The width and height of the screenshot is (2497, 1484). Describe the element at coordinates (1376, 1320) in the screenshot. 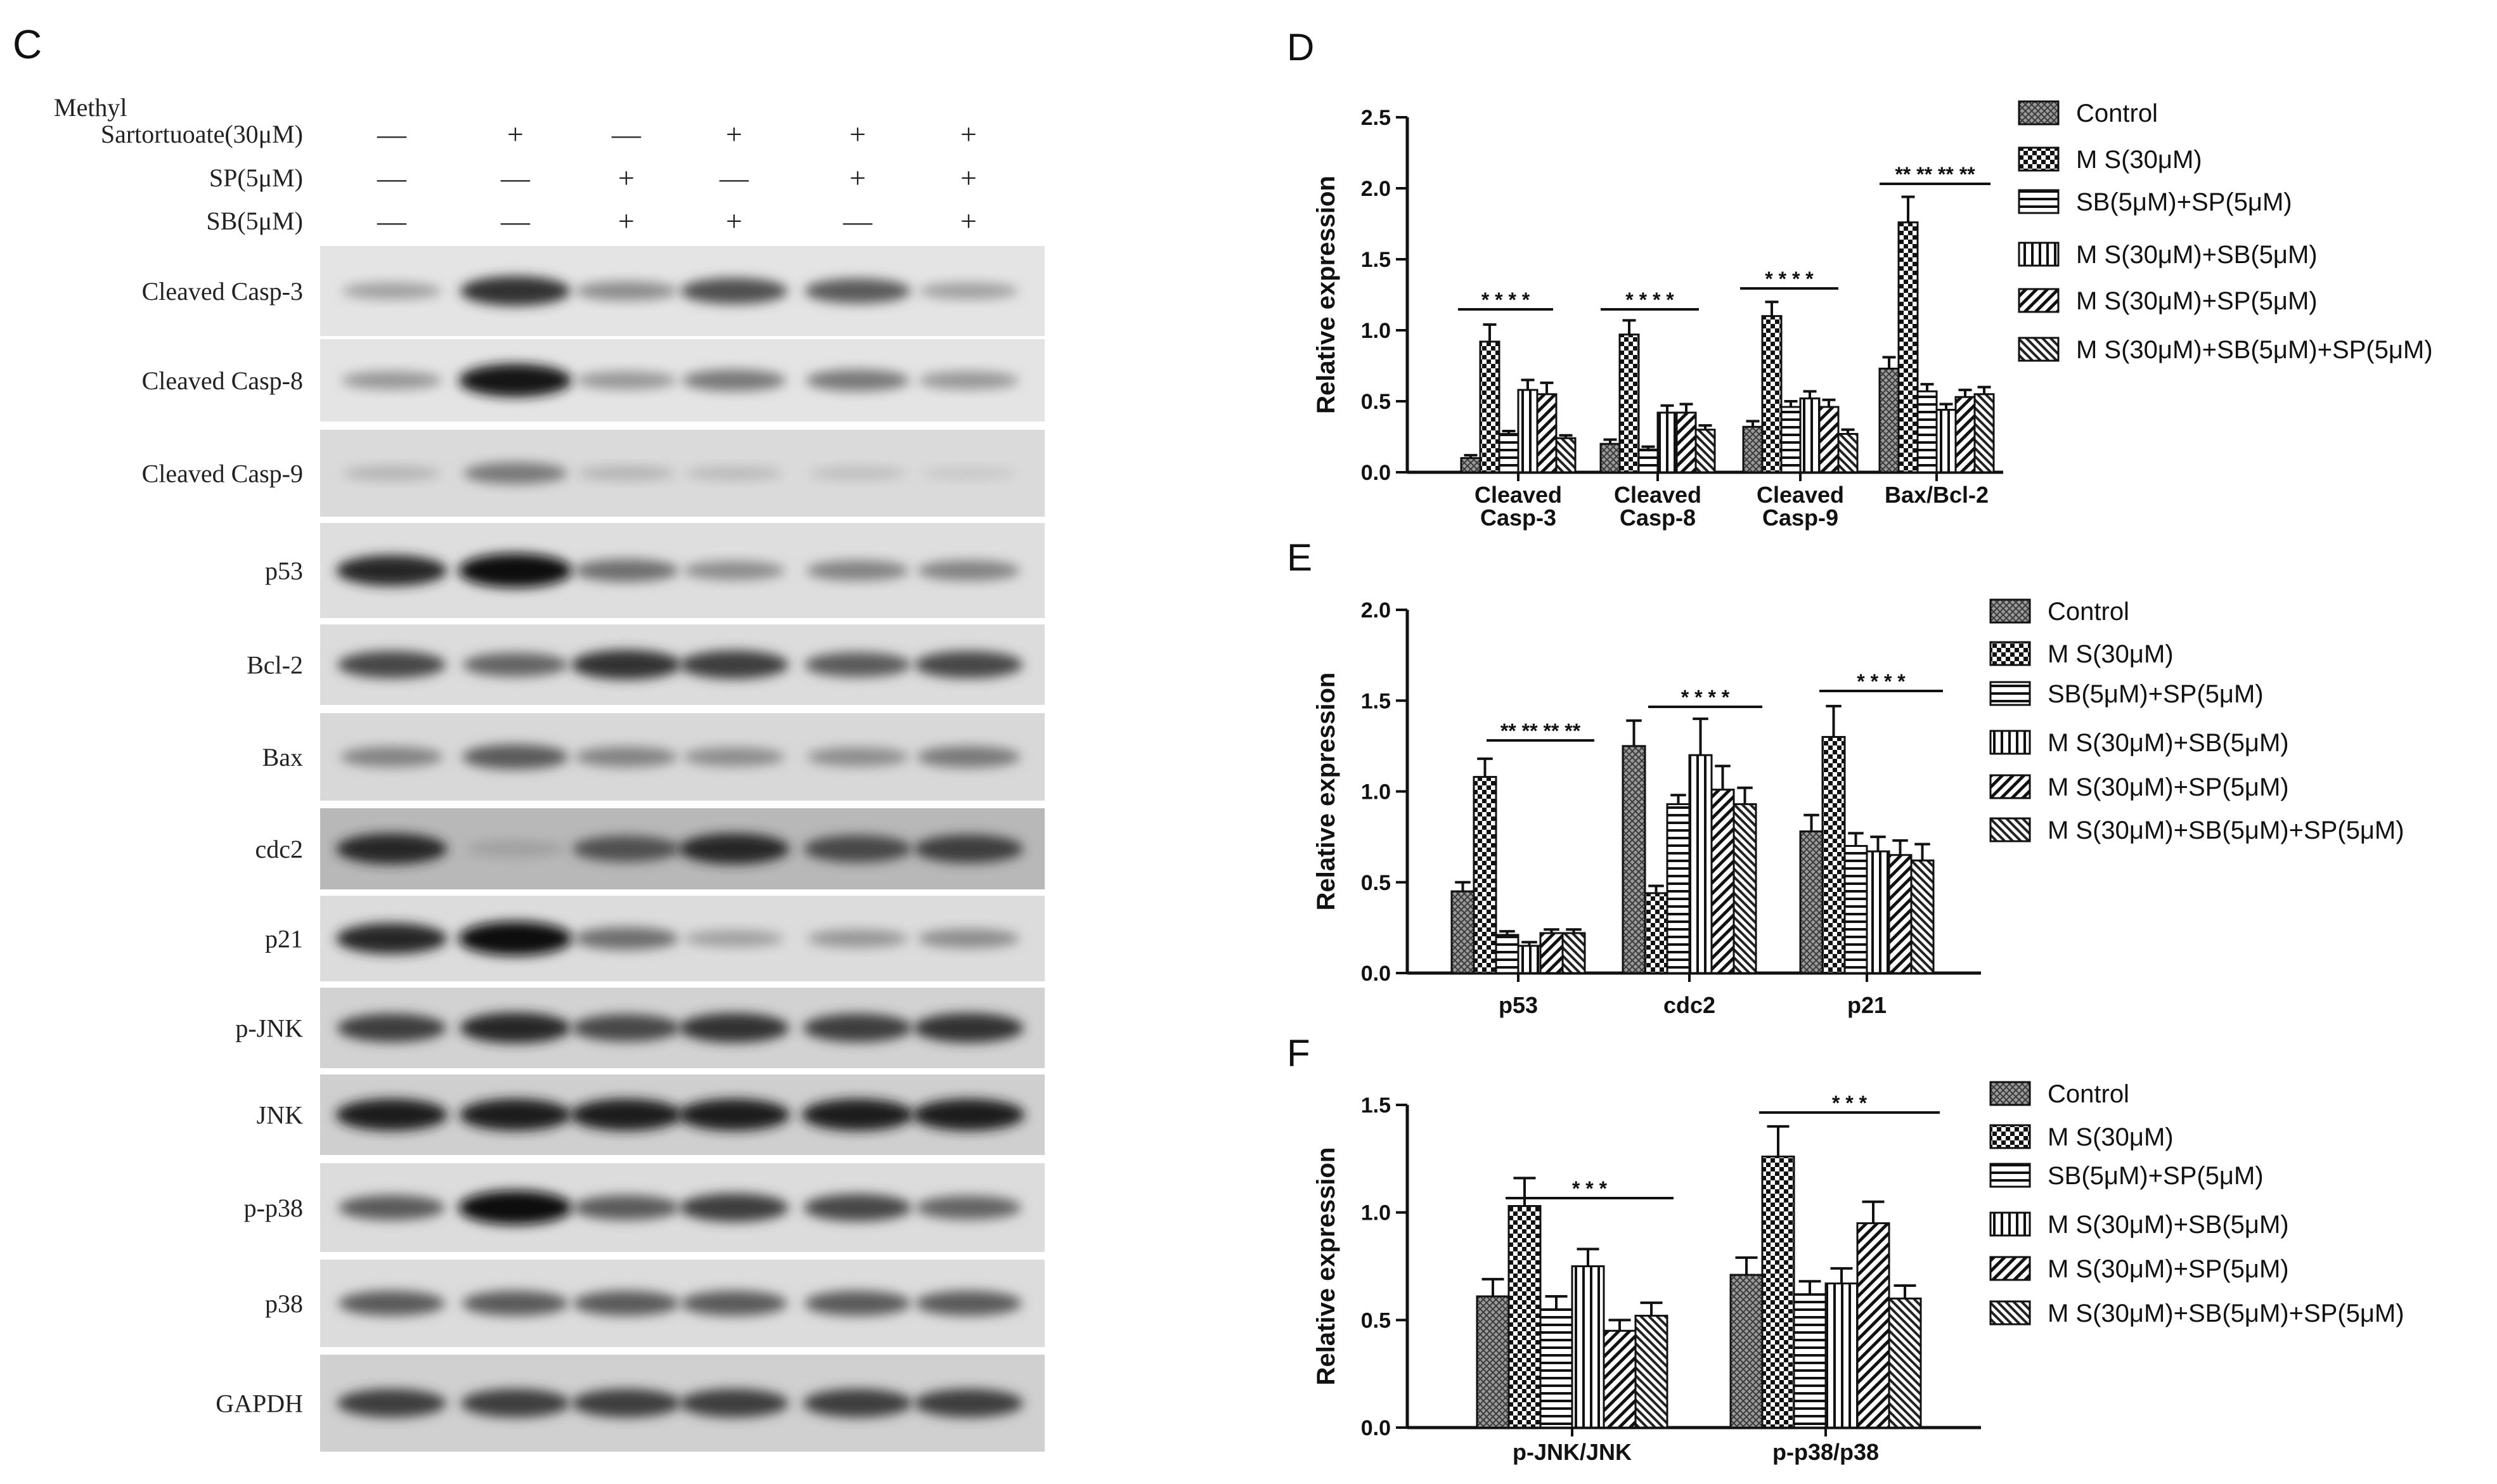

I see `y-tick-label: 0.5` at that location.